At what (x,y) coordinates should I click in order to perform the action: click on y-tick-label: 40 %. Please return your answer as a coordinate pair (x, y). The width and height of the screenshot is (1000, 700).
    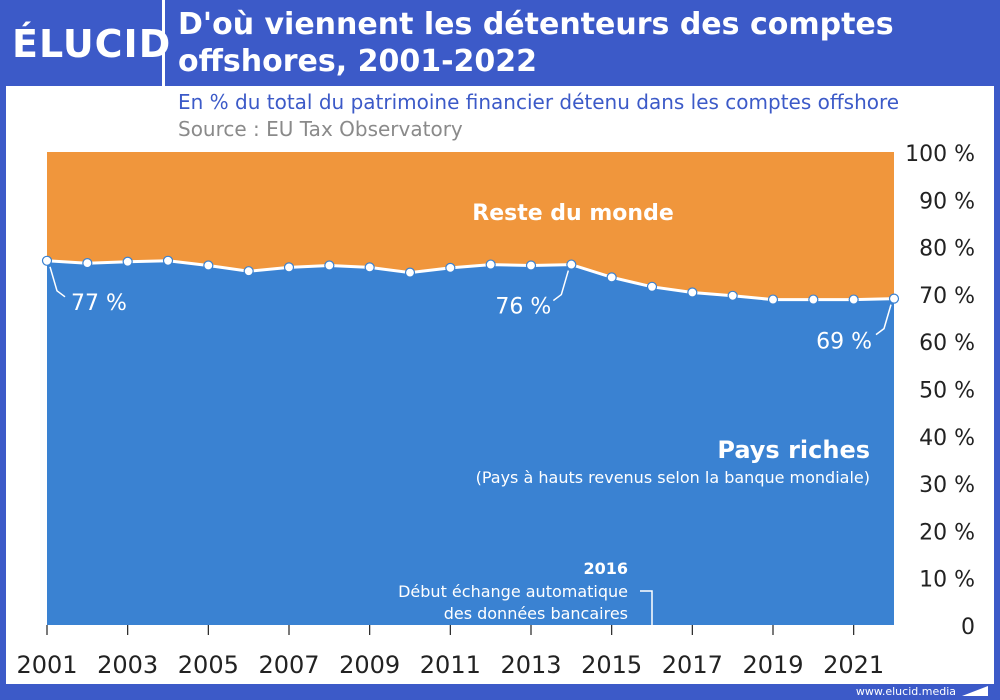
    Looking at the image, I should click on (947, 438).